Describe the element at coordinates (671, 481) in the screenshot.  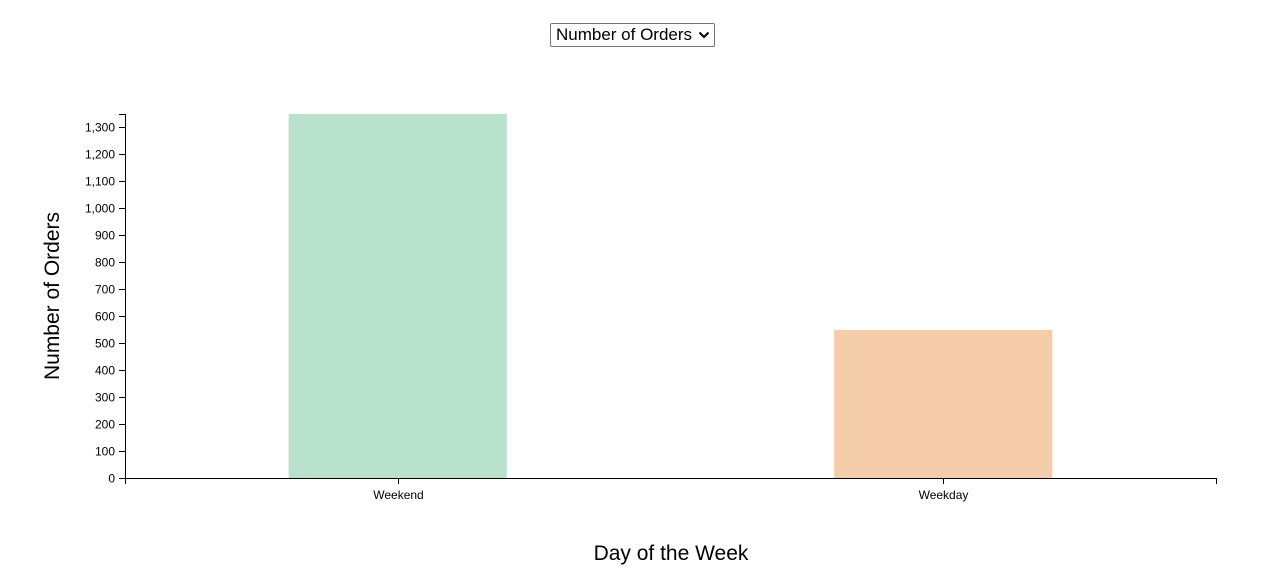
I see `x-axis-line` at that location.